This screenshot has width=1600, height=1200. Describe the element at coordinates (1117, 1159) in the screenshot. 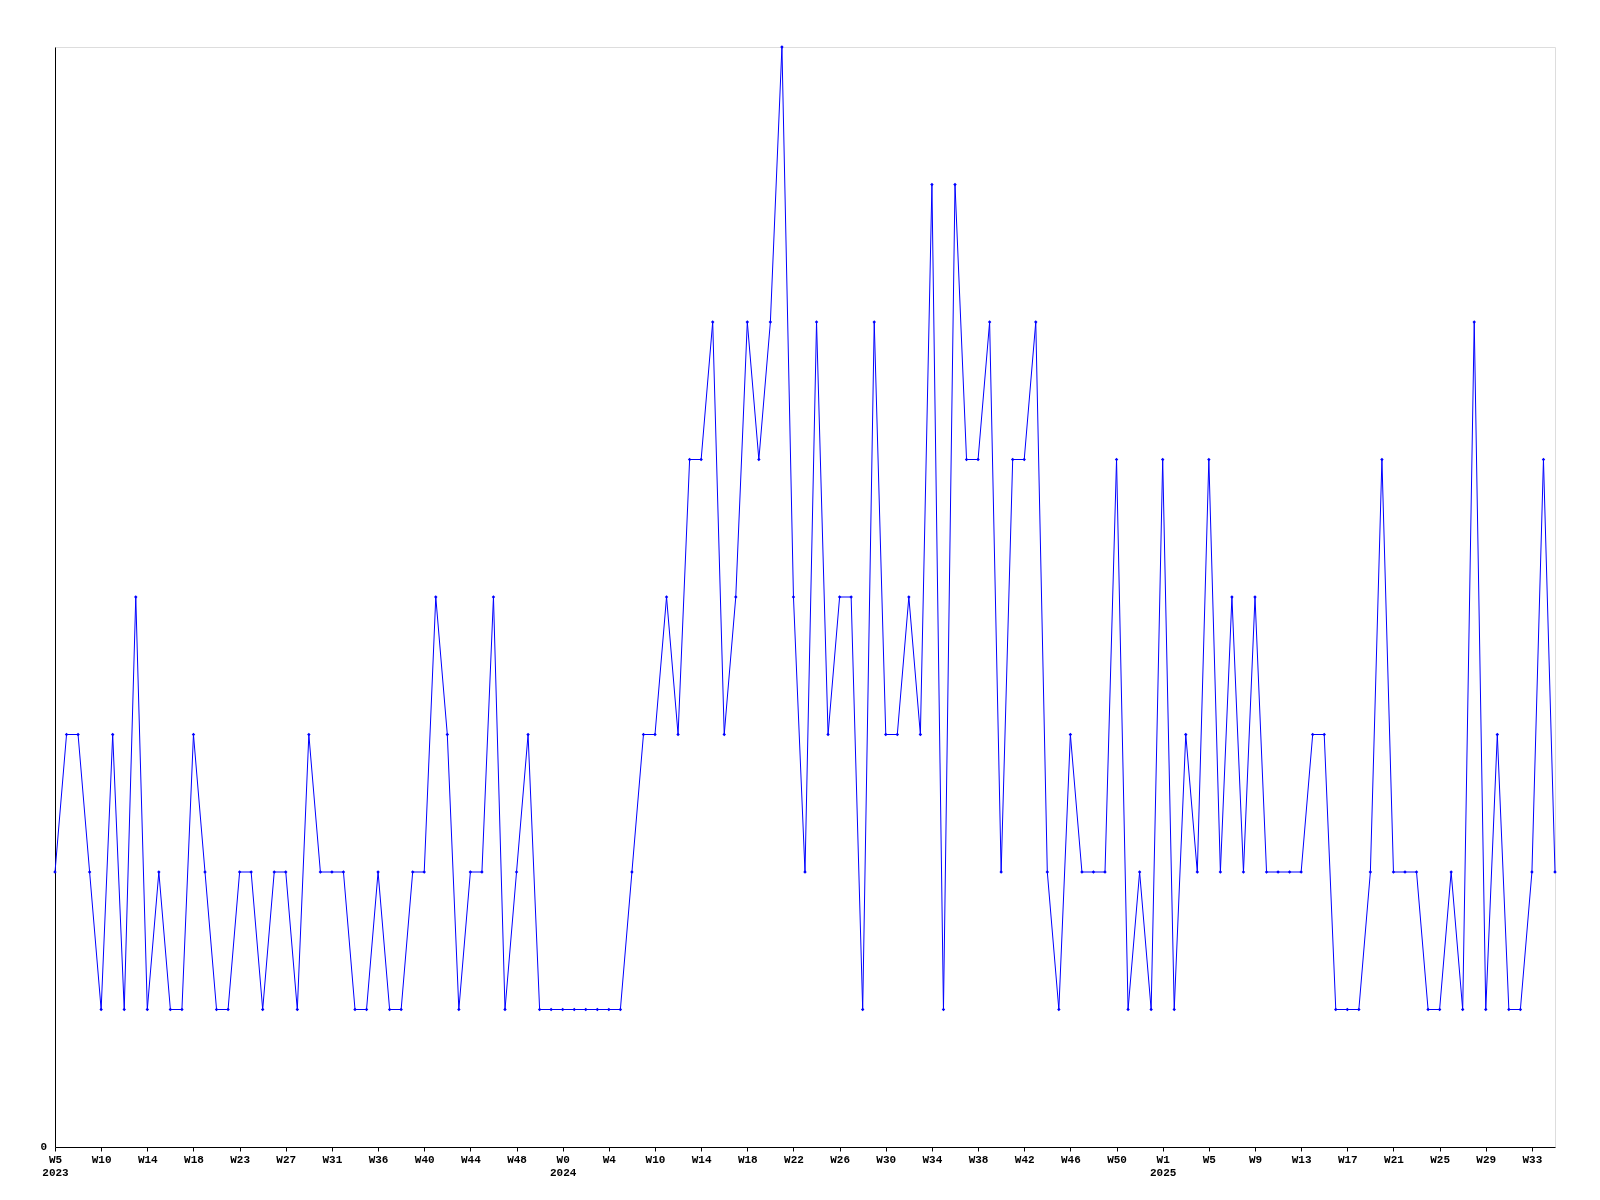

I see `x-tick-label: W50` at that location.